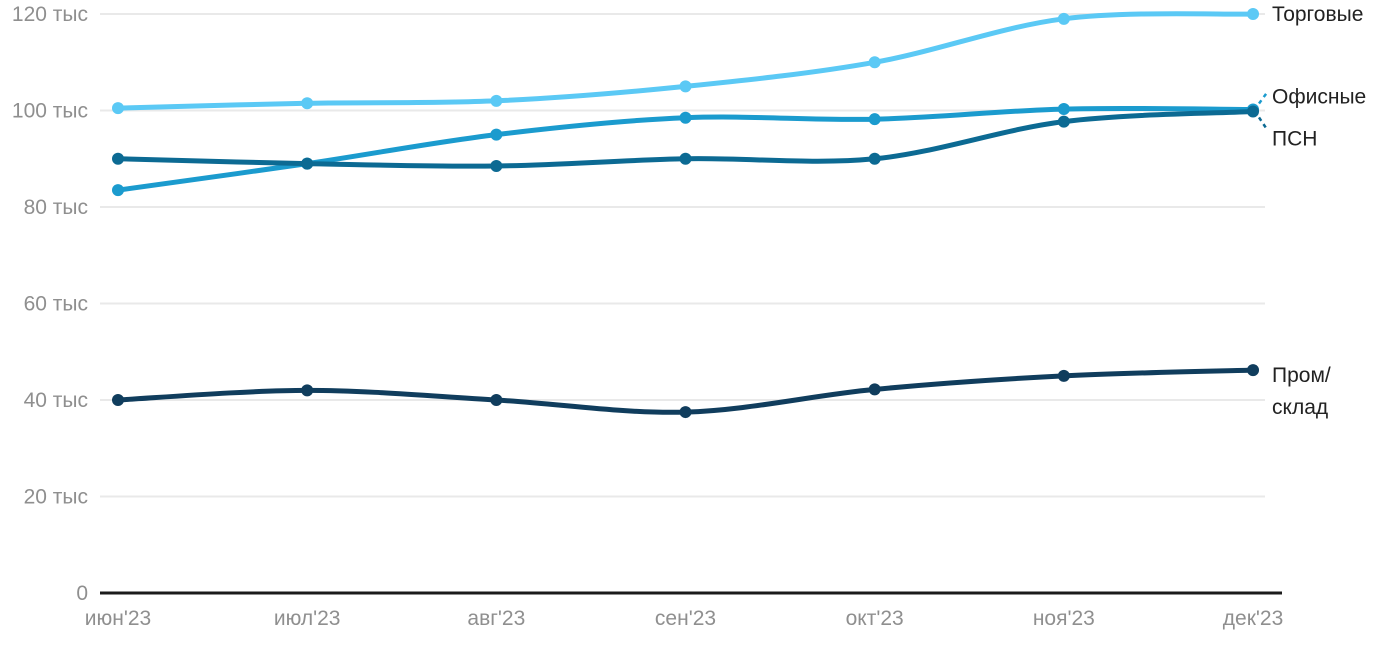  What do you see at coordinates (1064, 618) in the screenshot?
I see `x-tick-label: ноя'23` at bounding box center [1064, 618].